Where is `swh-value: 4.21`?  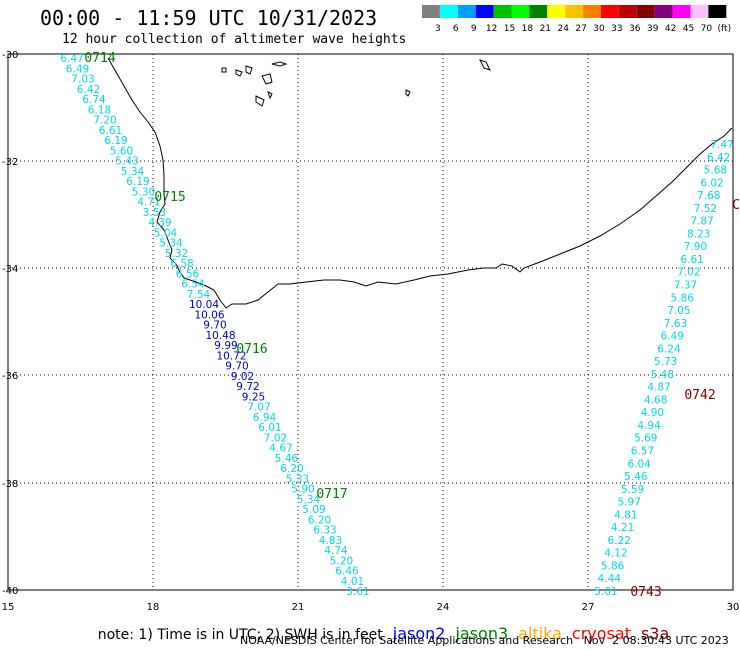 swh-value: 4.21 is located at coordinates (622, 528).